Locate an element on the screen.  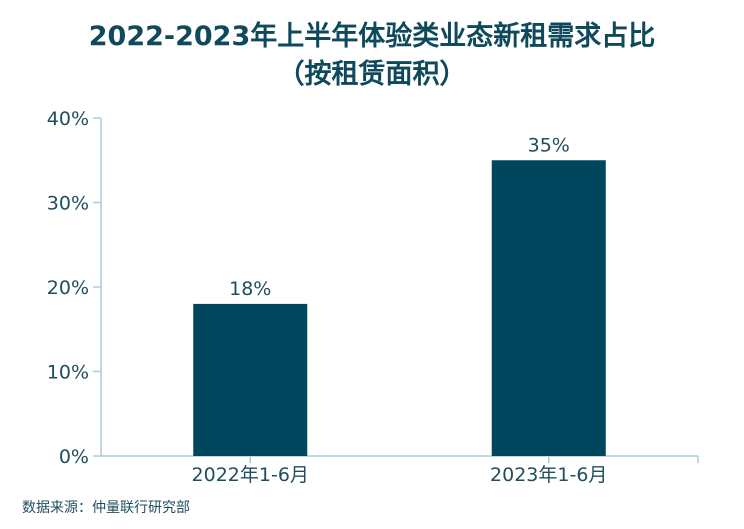
y-tick-label: 10% is located at coordinates (68, 373).